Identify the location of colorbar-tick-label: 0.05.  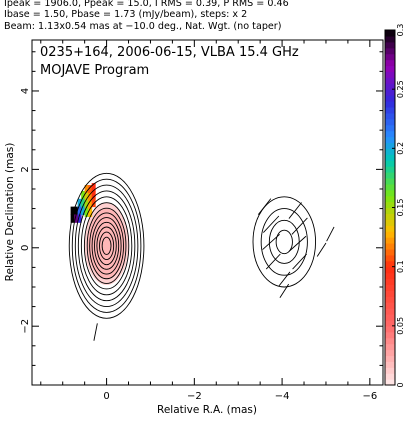
(400, 326).